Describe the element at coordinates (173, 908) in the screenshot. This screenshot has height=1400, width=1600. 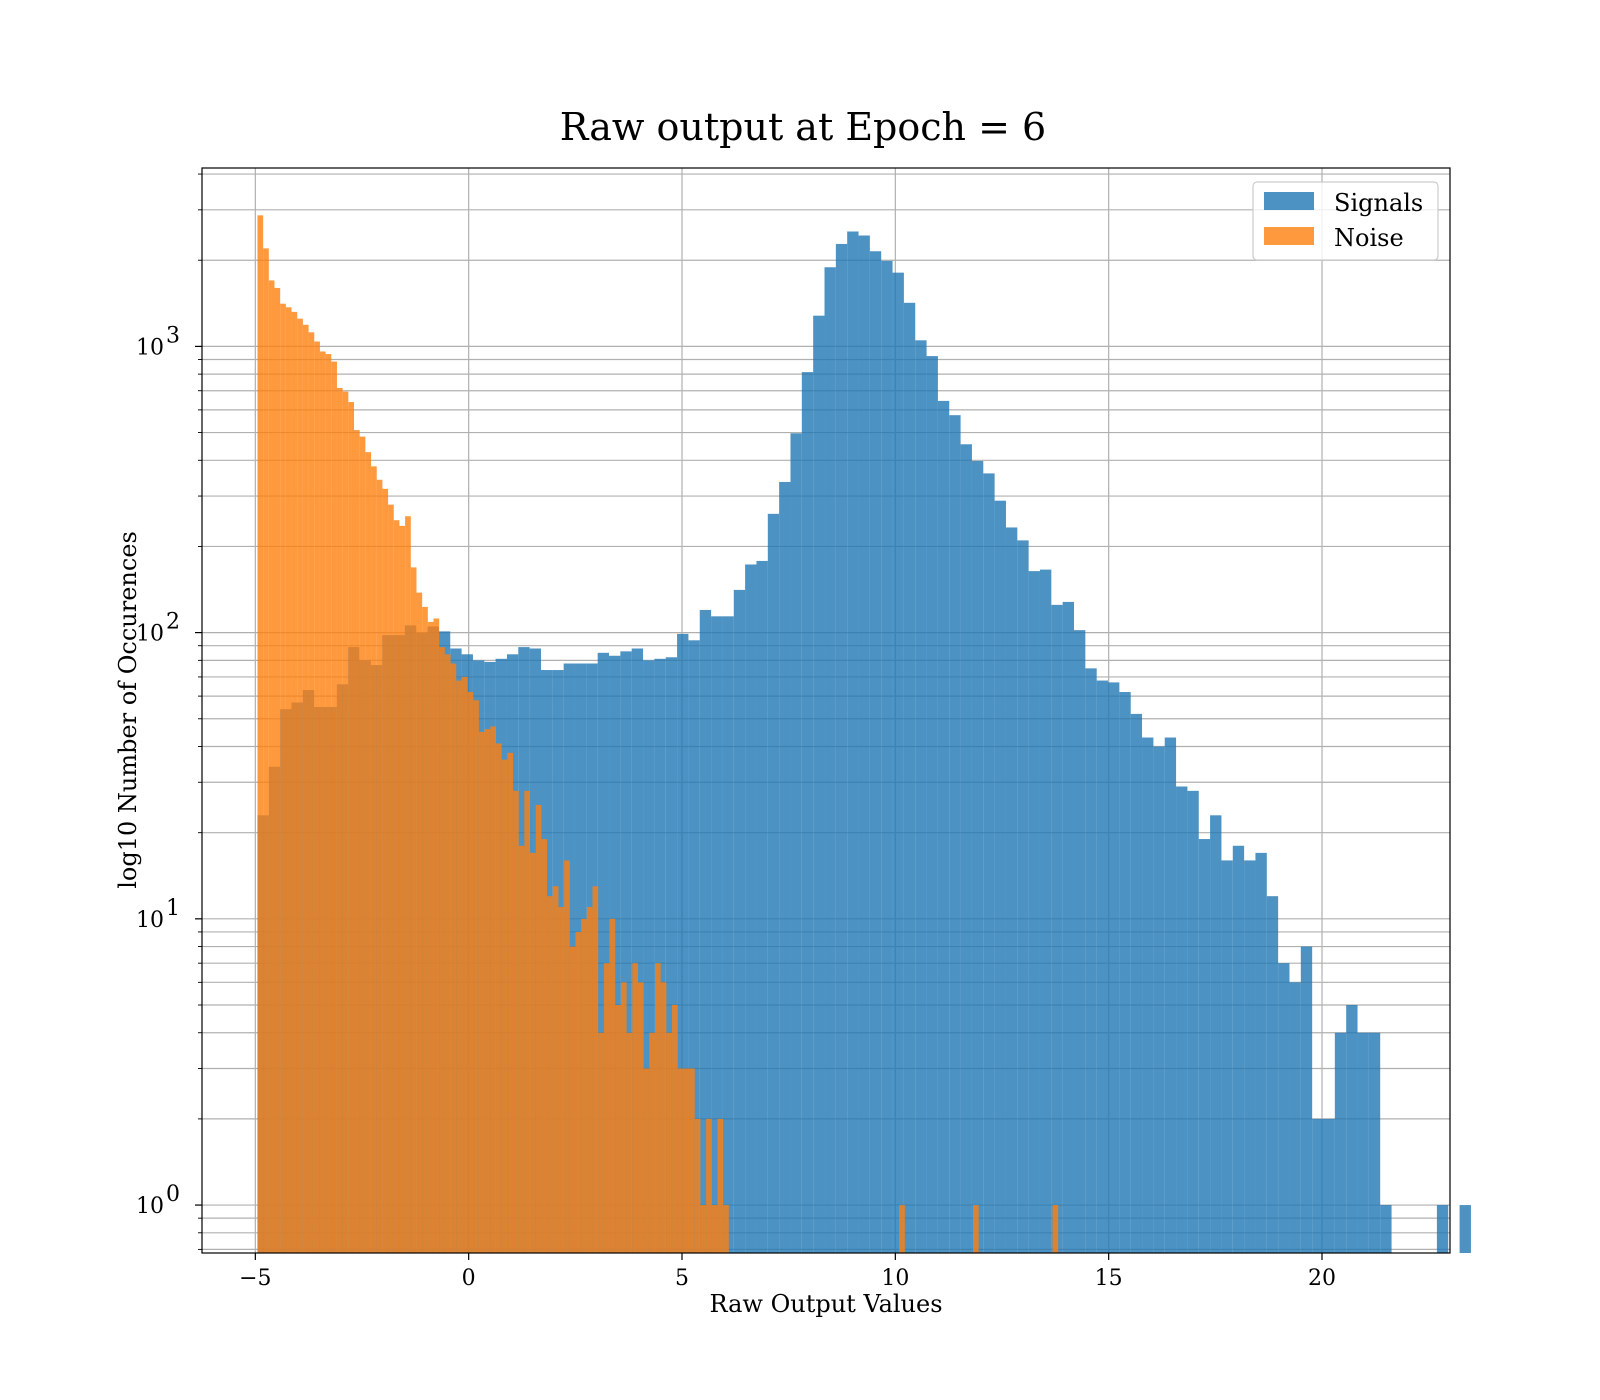
I see `y-tick-label-exponent: 1` at that location.